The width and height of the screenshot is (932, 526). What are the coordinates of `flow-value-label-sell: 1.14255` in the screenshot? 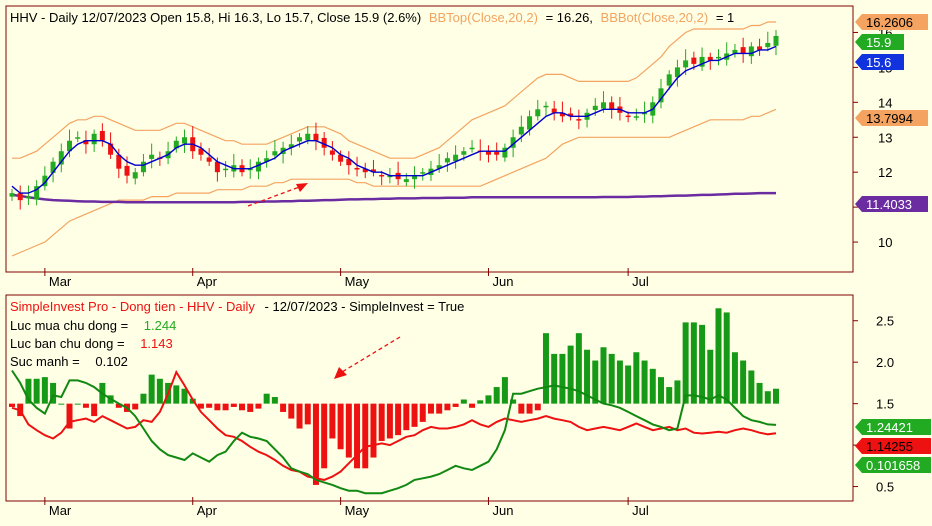 It's located at (889, 446).